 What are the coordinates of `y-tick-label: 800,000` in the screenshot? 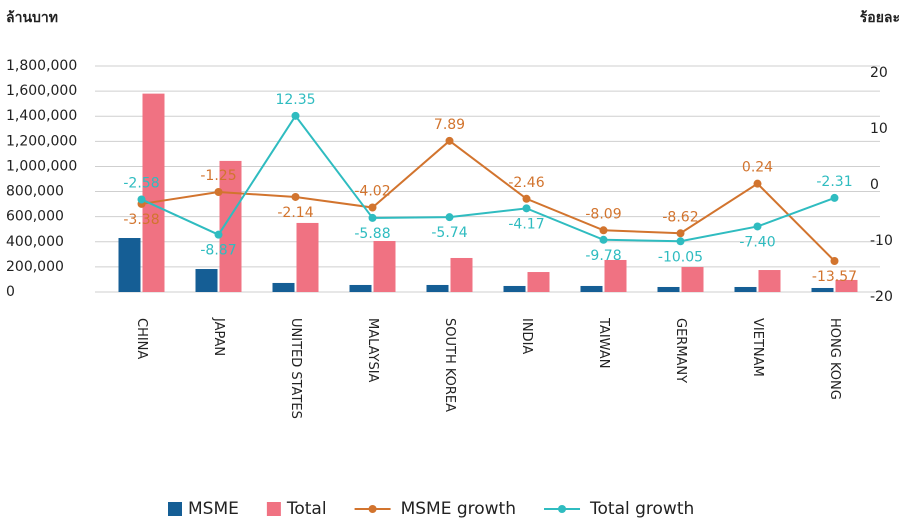 It's located at (35, 192).